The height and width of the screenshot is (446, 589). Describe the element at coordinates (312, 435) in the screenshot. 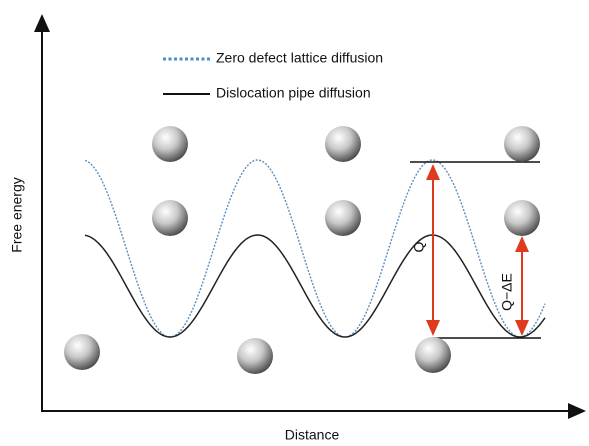

I see `x-axis-label: Distance` at that location.